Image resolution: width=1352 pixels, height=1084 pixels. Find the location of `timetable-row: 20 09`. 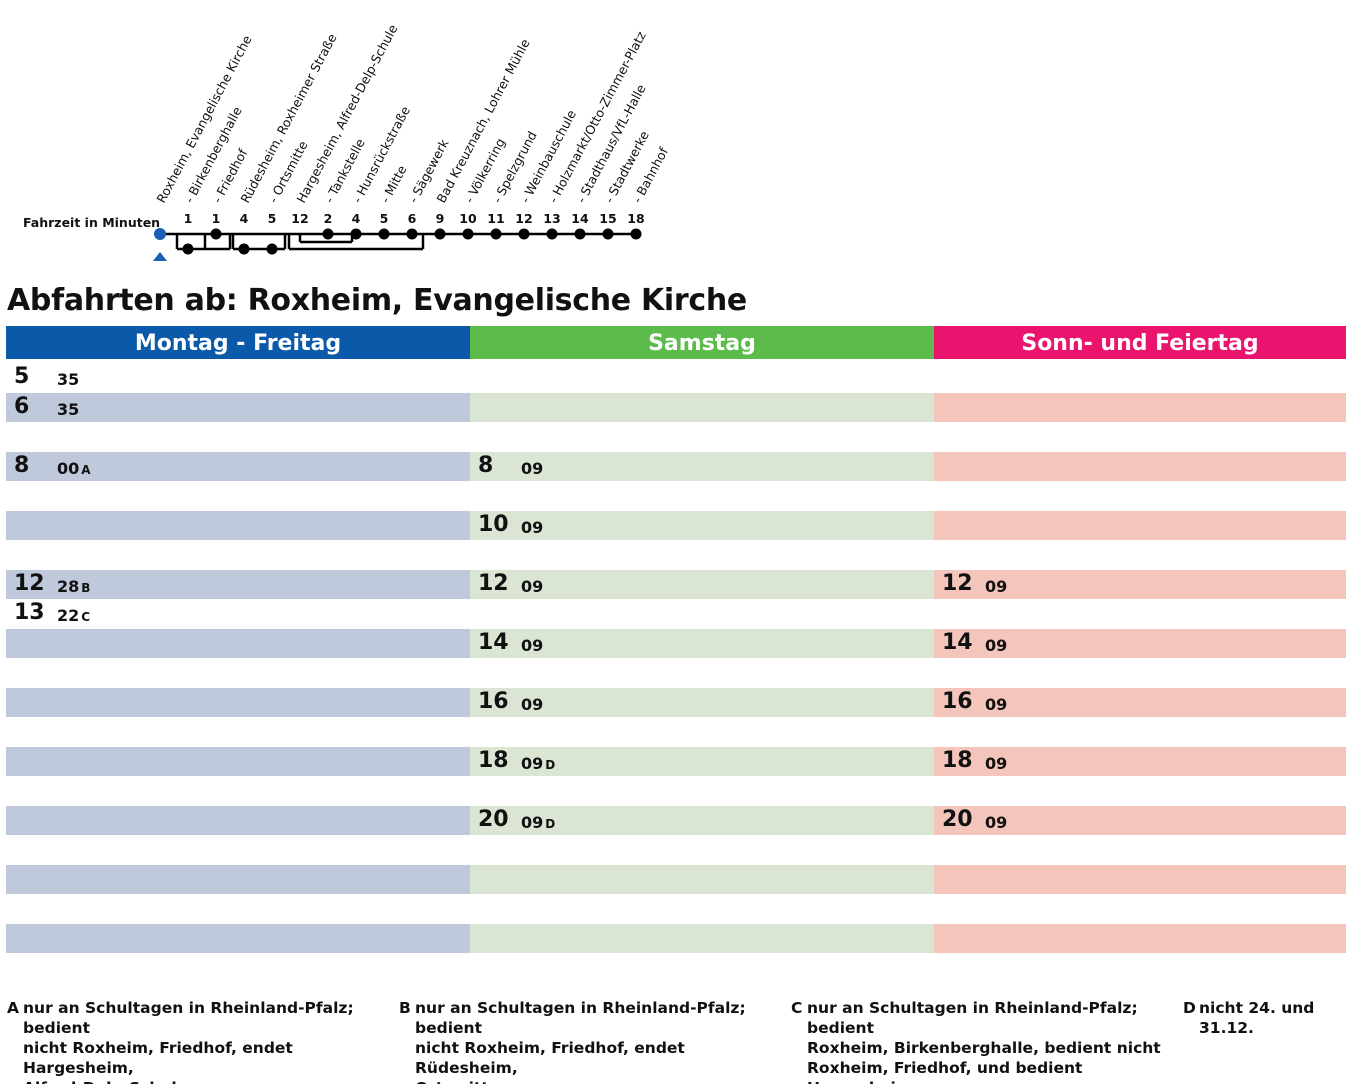

timetable-row: 20 09 is located at coordinates (1140, 820).